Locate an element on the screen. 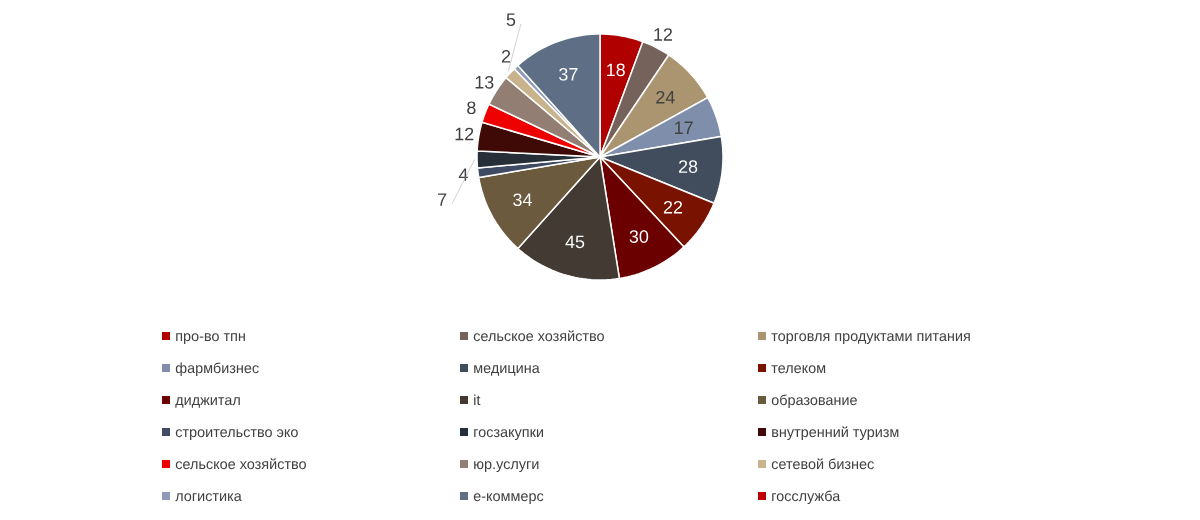 The width and height of the screenshot is (1200, 520). legend-label: сетевой бизнес is located at coordinates (822, 464).